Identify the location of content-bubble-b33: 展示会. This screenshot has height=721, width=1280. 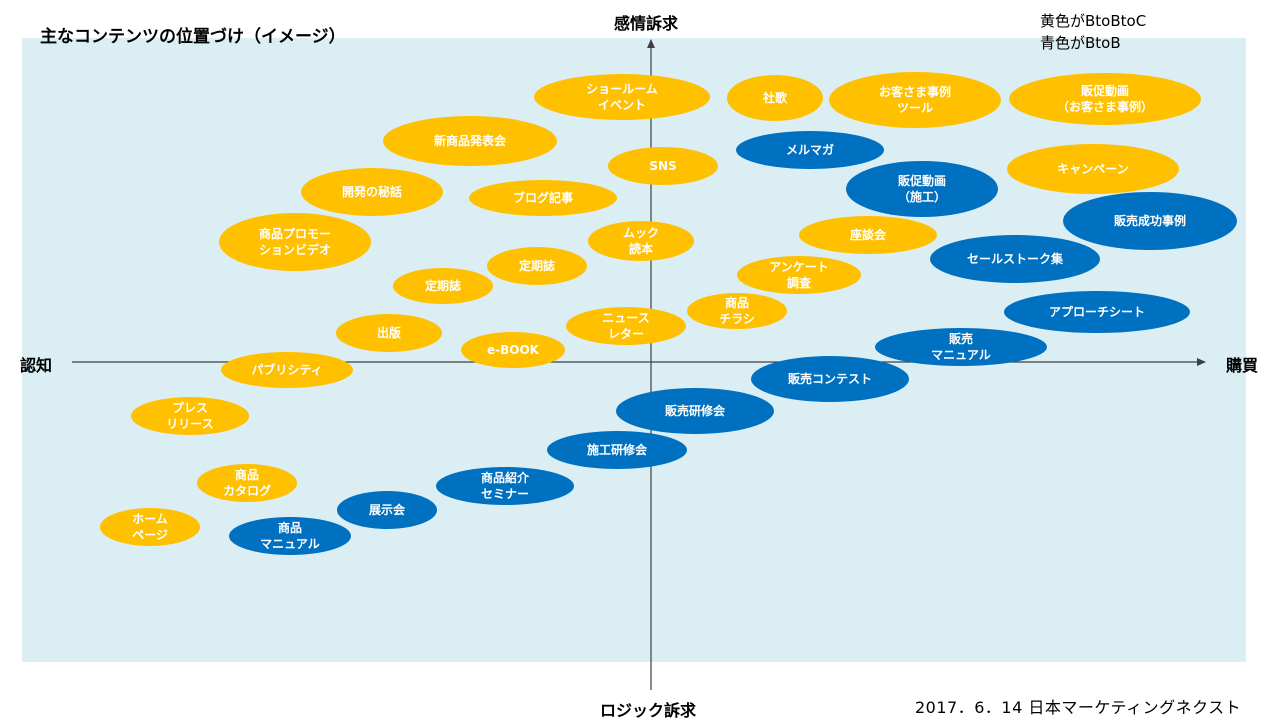
(387, 510).